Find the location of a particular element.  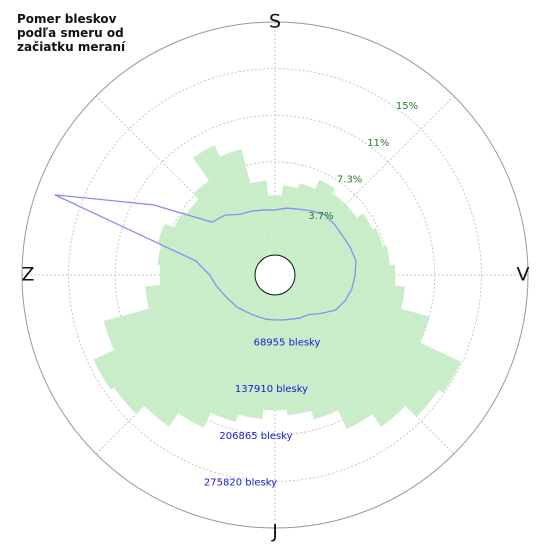

direction-label: J is located at coordinates (274, 532).